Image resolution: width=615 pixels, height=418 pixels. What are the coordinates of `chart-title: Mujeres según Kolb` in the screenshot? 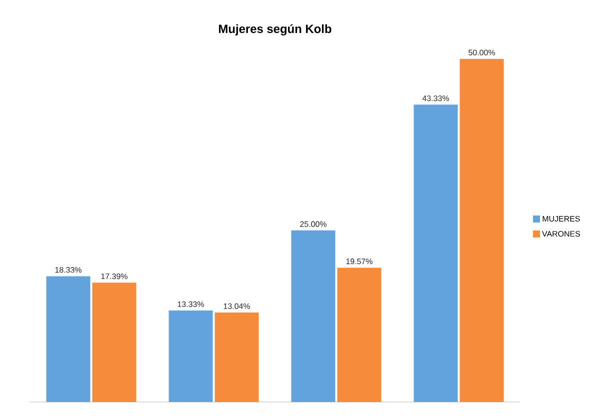 It's located at (275, 30).